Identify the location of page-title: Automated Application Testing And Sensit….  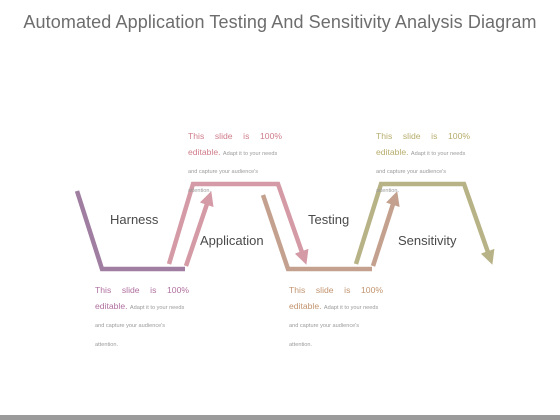
(280, 22).